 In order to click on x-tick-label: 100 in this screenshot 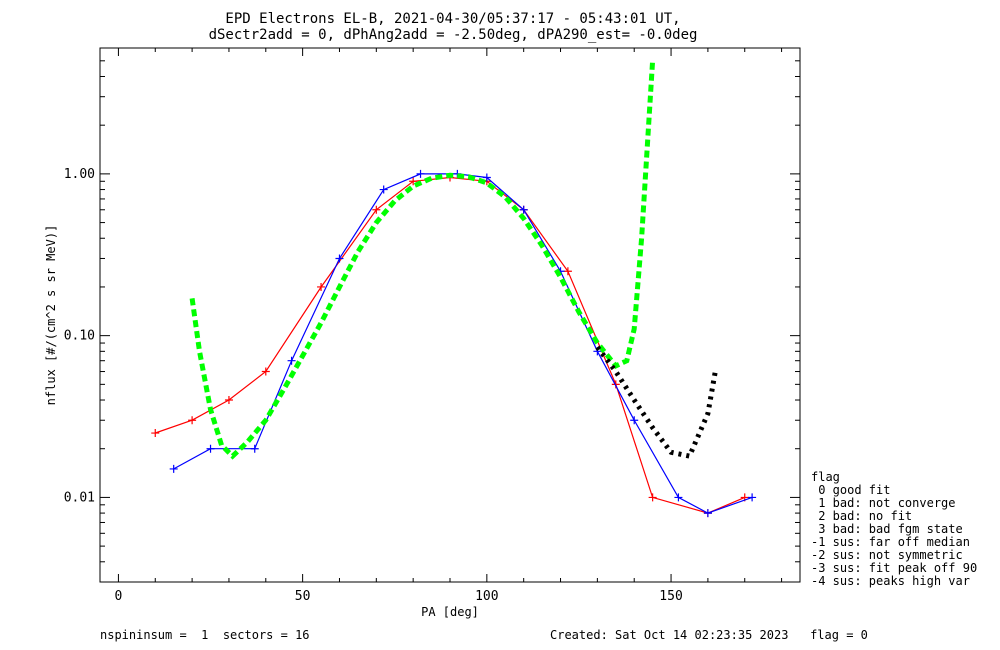, I will do `click(486, 596)`.